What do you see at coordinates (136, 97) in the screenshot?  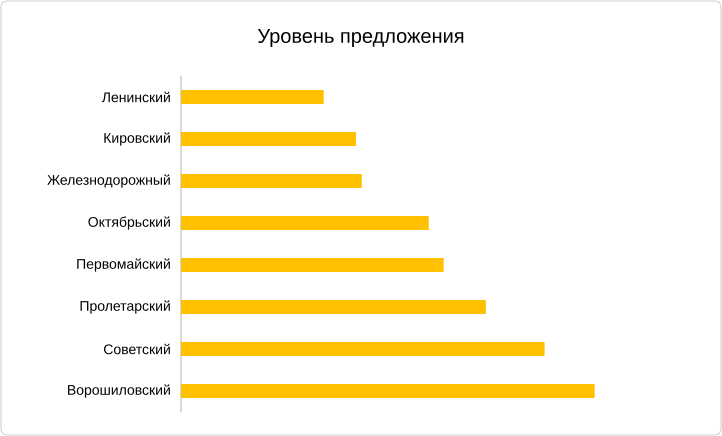 I see `y-tick-label: Ленинский` at bounding box center [136, 97].